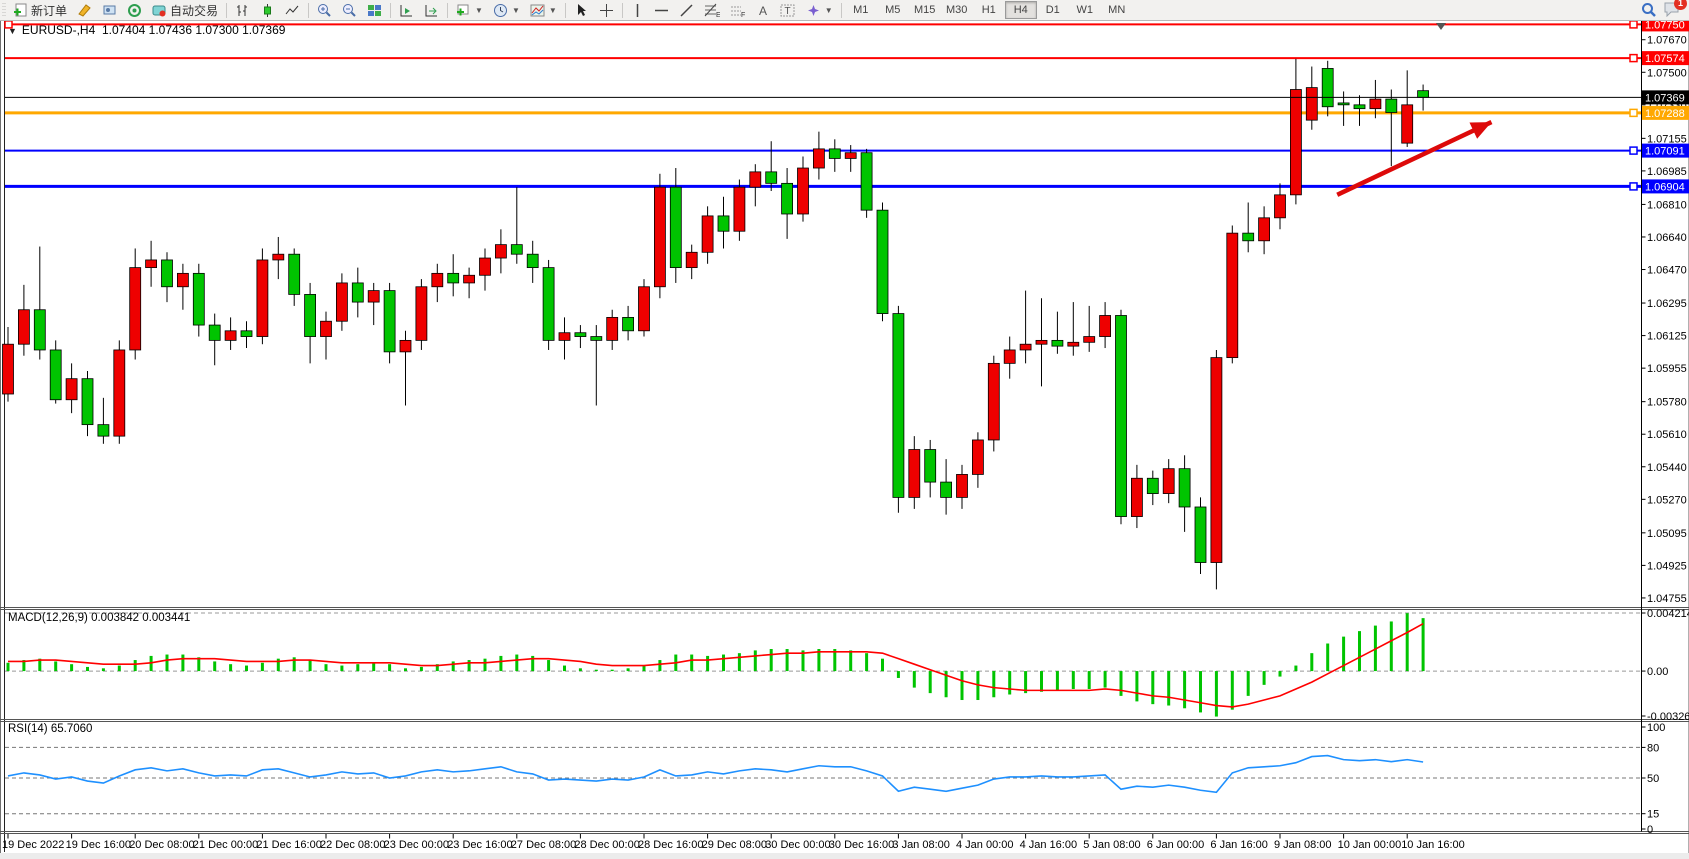 The image size is (1689, 859). What do you see at coordinates (537, 10) in the screenshot?
I see `indicators-icon` at bounding box center [537, 10].